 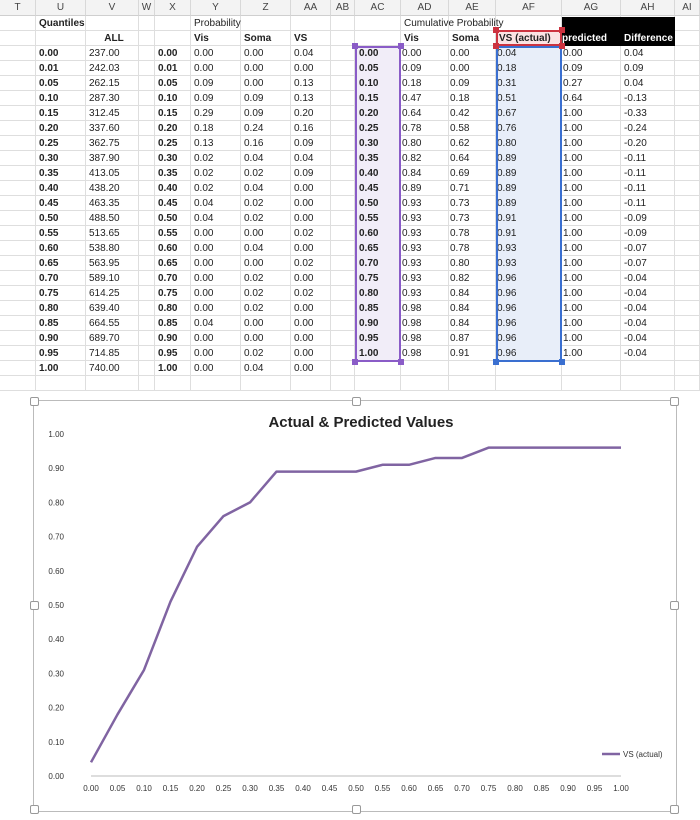 I want to click on cell-X-6: 0.10, so click(x=168, y=98).